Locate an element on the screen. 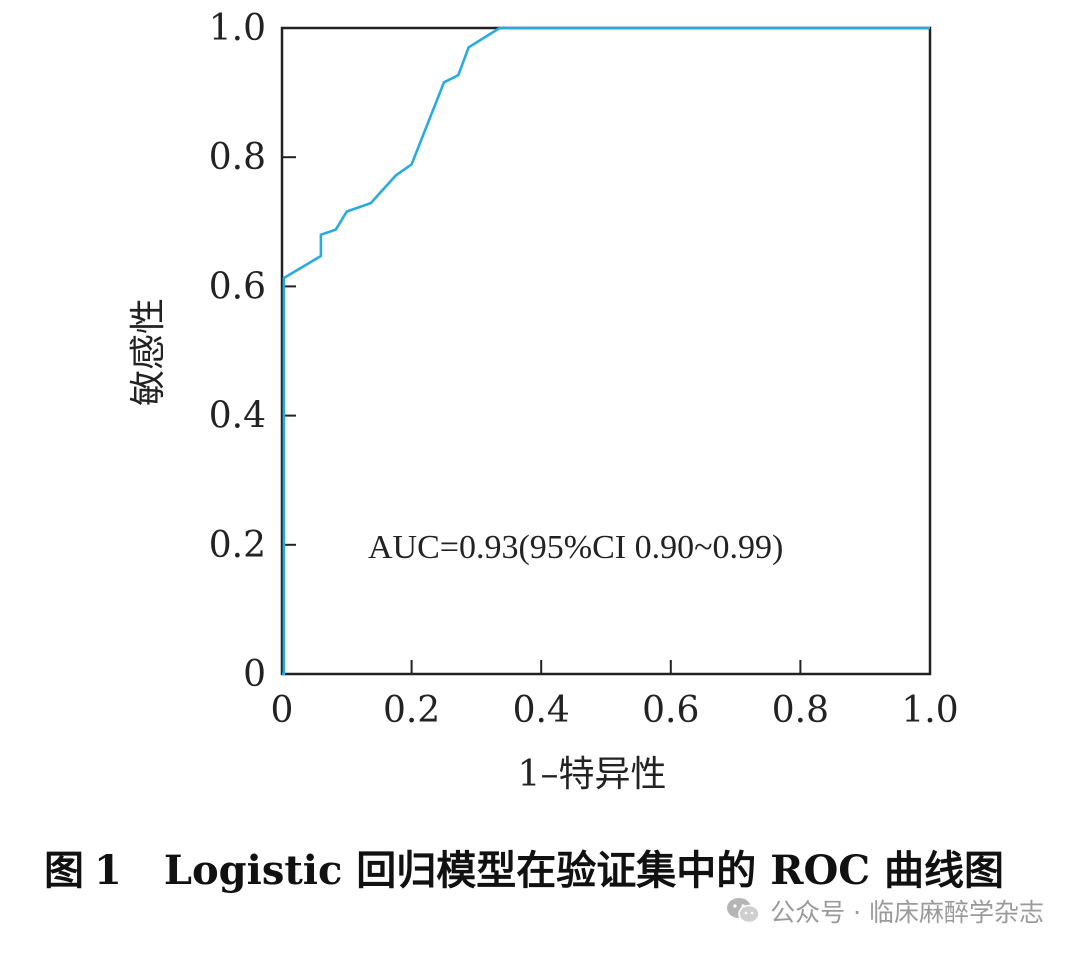 The height and width of the screenshot is (955, 1080). x-tick-label-0: 0 is located at coordinates (282, 710).